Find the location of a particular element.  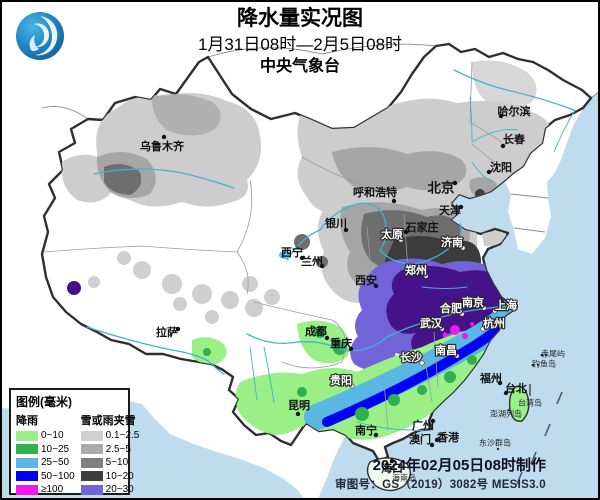

legend-value: 0.1~2.5 is located at coordinates (122, 436).